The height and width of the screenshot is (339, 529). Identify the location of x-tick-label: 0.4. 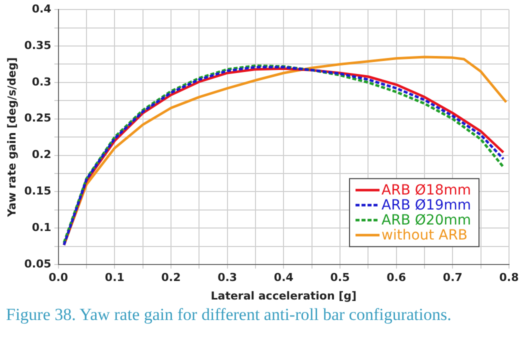
(284, 277).